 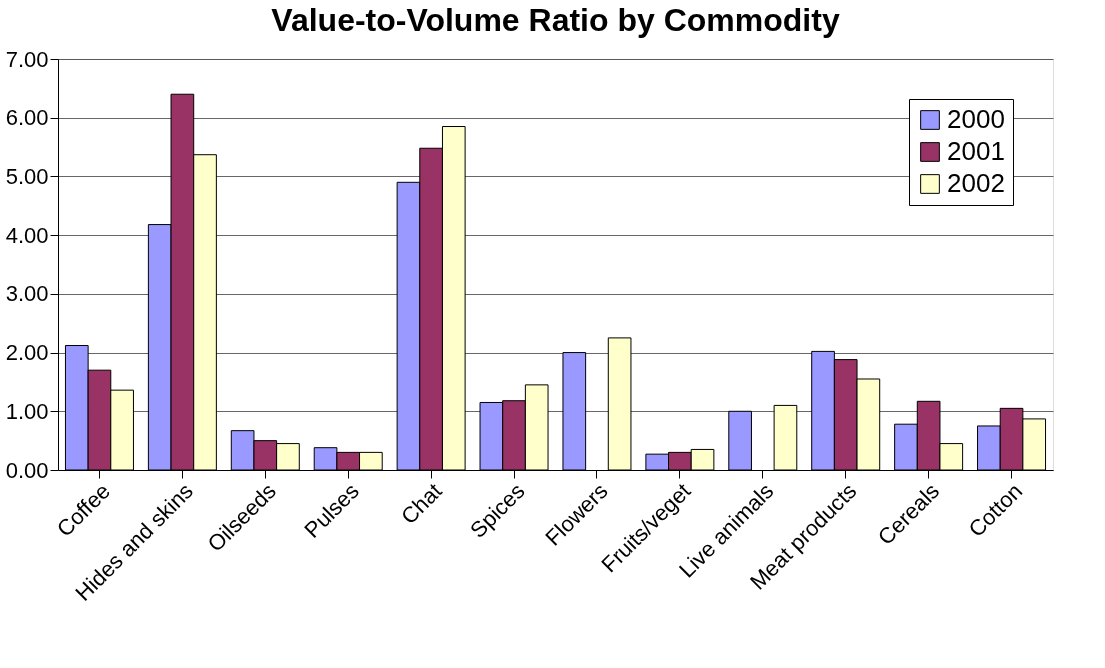 I want to click on y-tick-label: 2.00, so click(x=27, y=353).